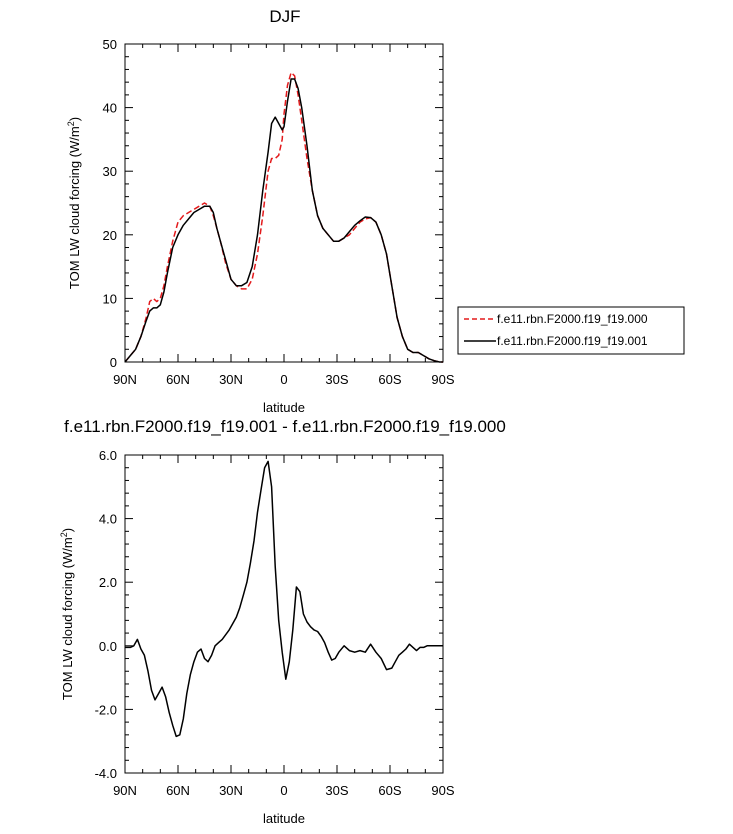  Describe the element at coordinates (336, 379) in the screenshot. I see `top-x-tick-label: 30S` at that location.